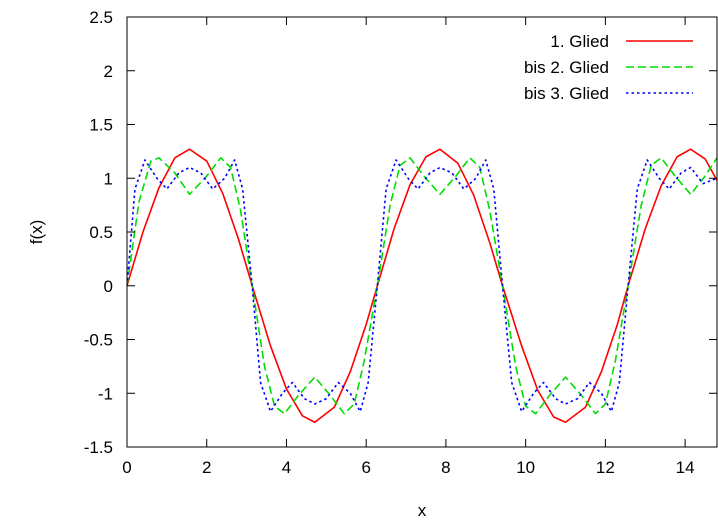 The height and width of the screenshot is (523, 718). Describe the element at coordinates (126, 467) in the screenshot. I see `x-tick-label: 0` at that location.